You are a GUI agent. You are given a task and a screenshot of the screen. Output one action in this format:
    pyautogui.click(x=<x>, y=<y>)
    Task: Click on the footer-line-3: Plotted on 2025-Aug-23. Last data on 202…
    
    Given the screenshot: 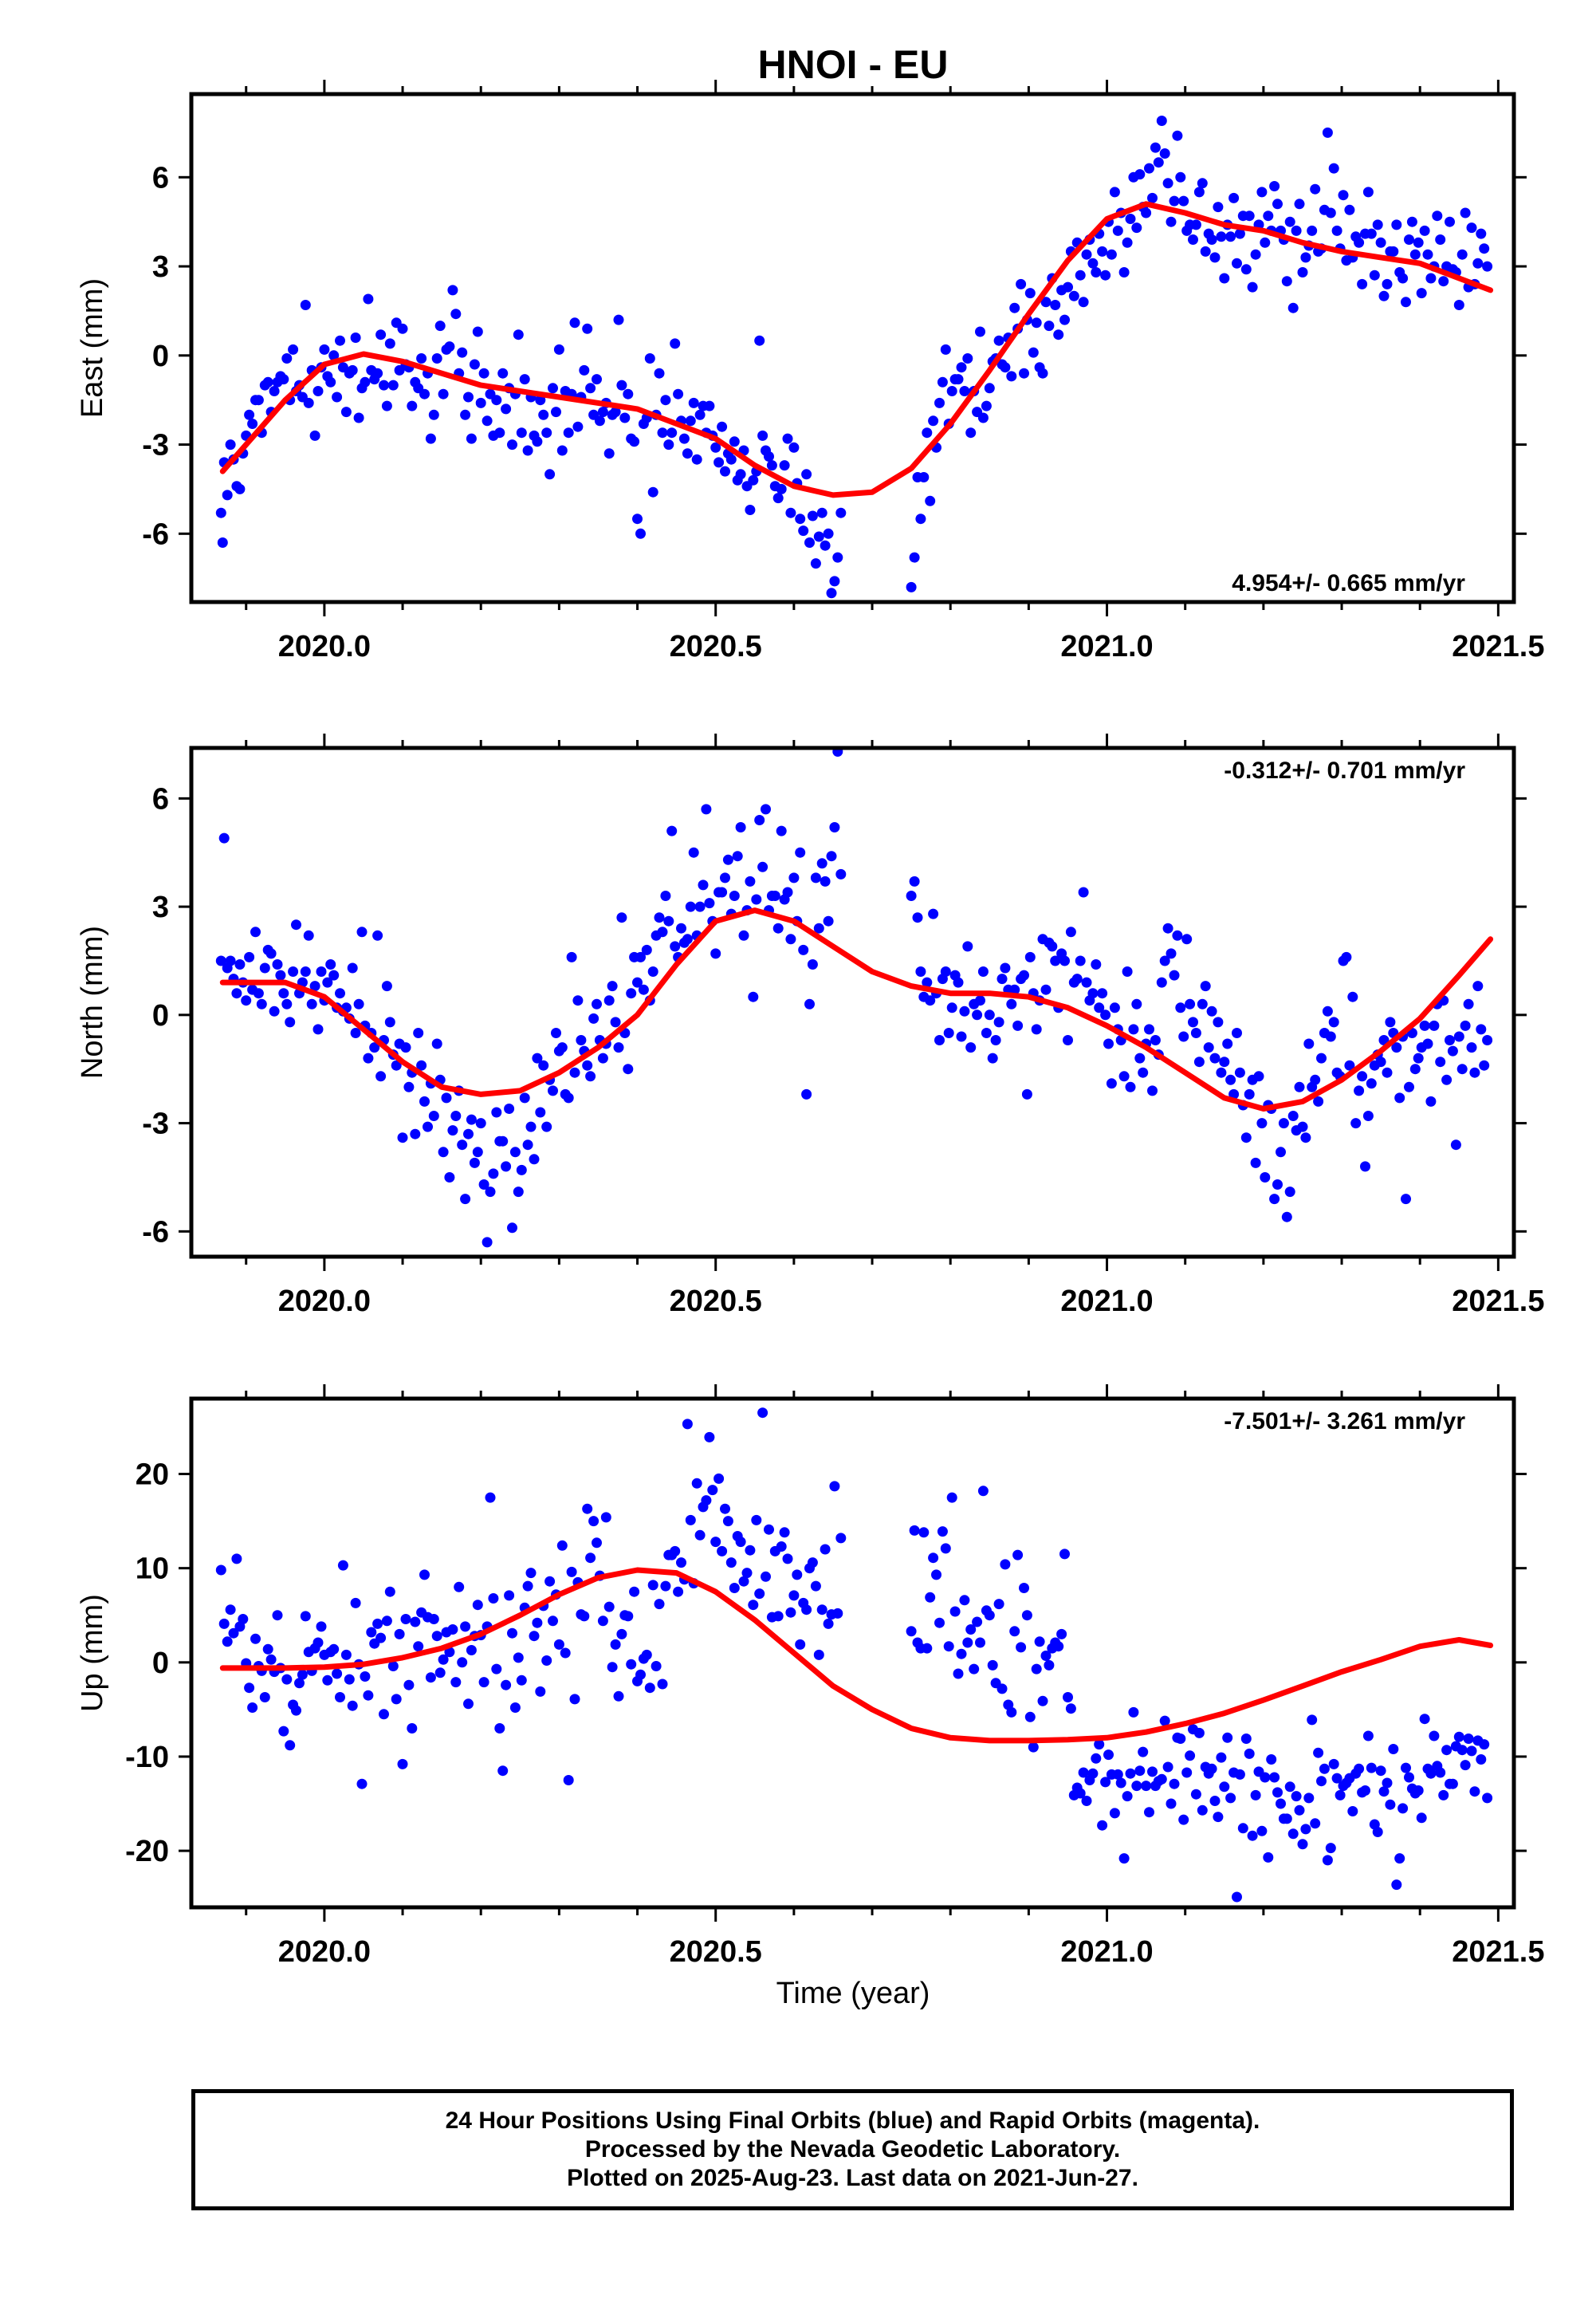 What is the action you would take?
    pyautogui.click(x=852, y=2178)
    